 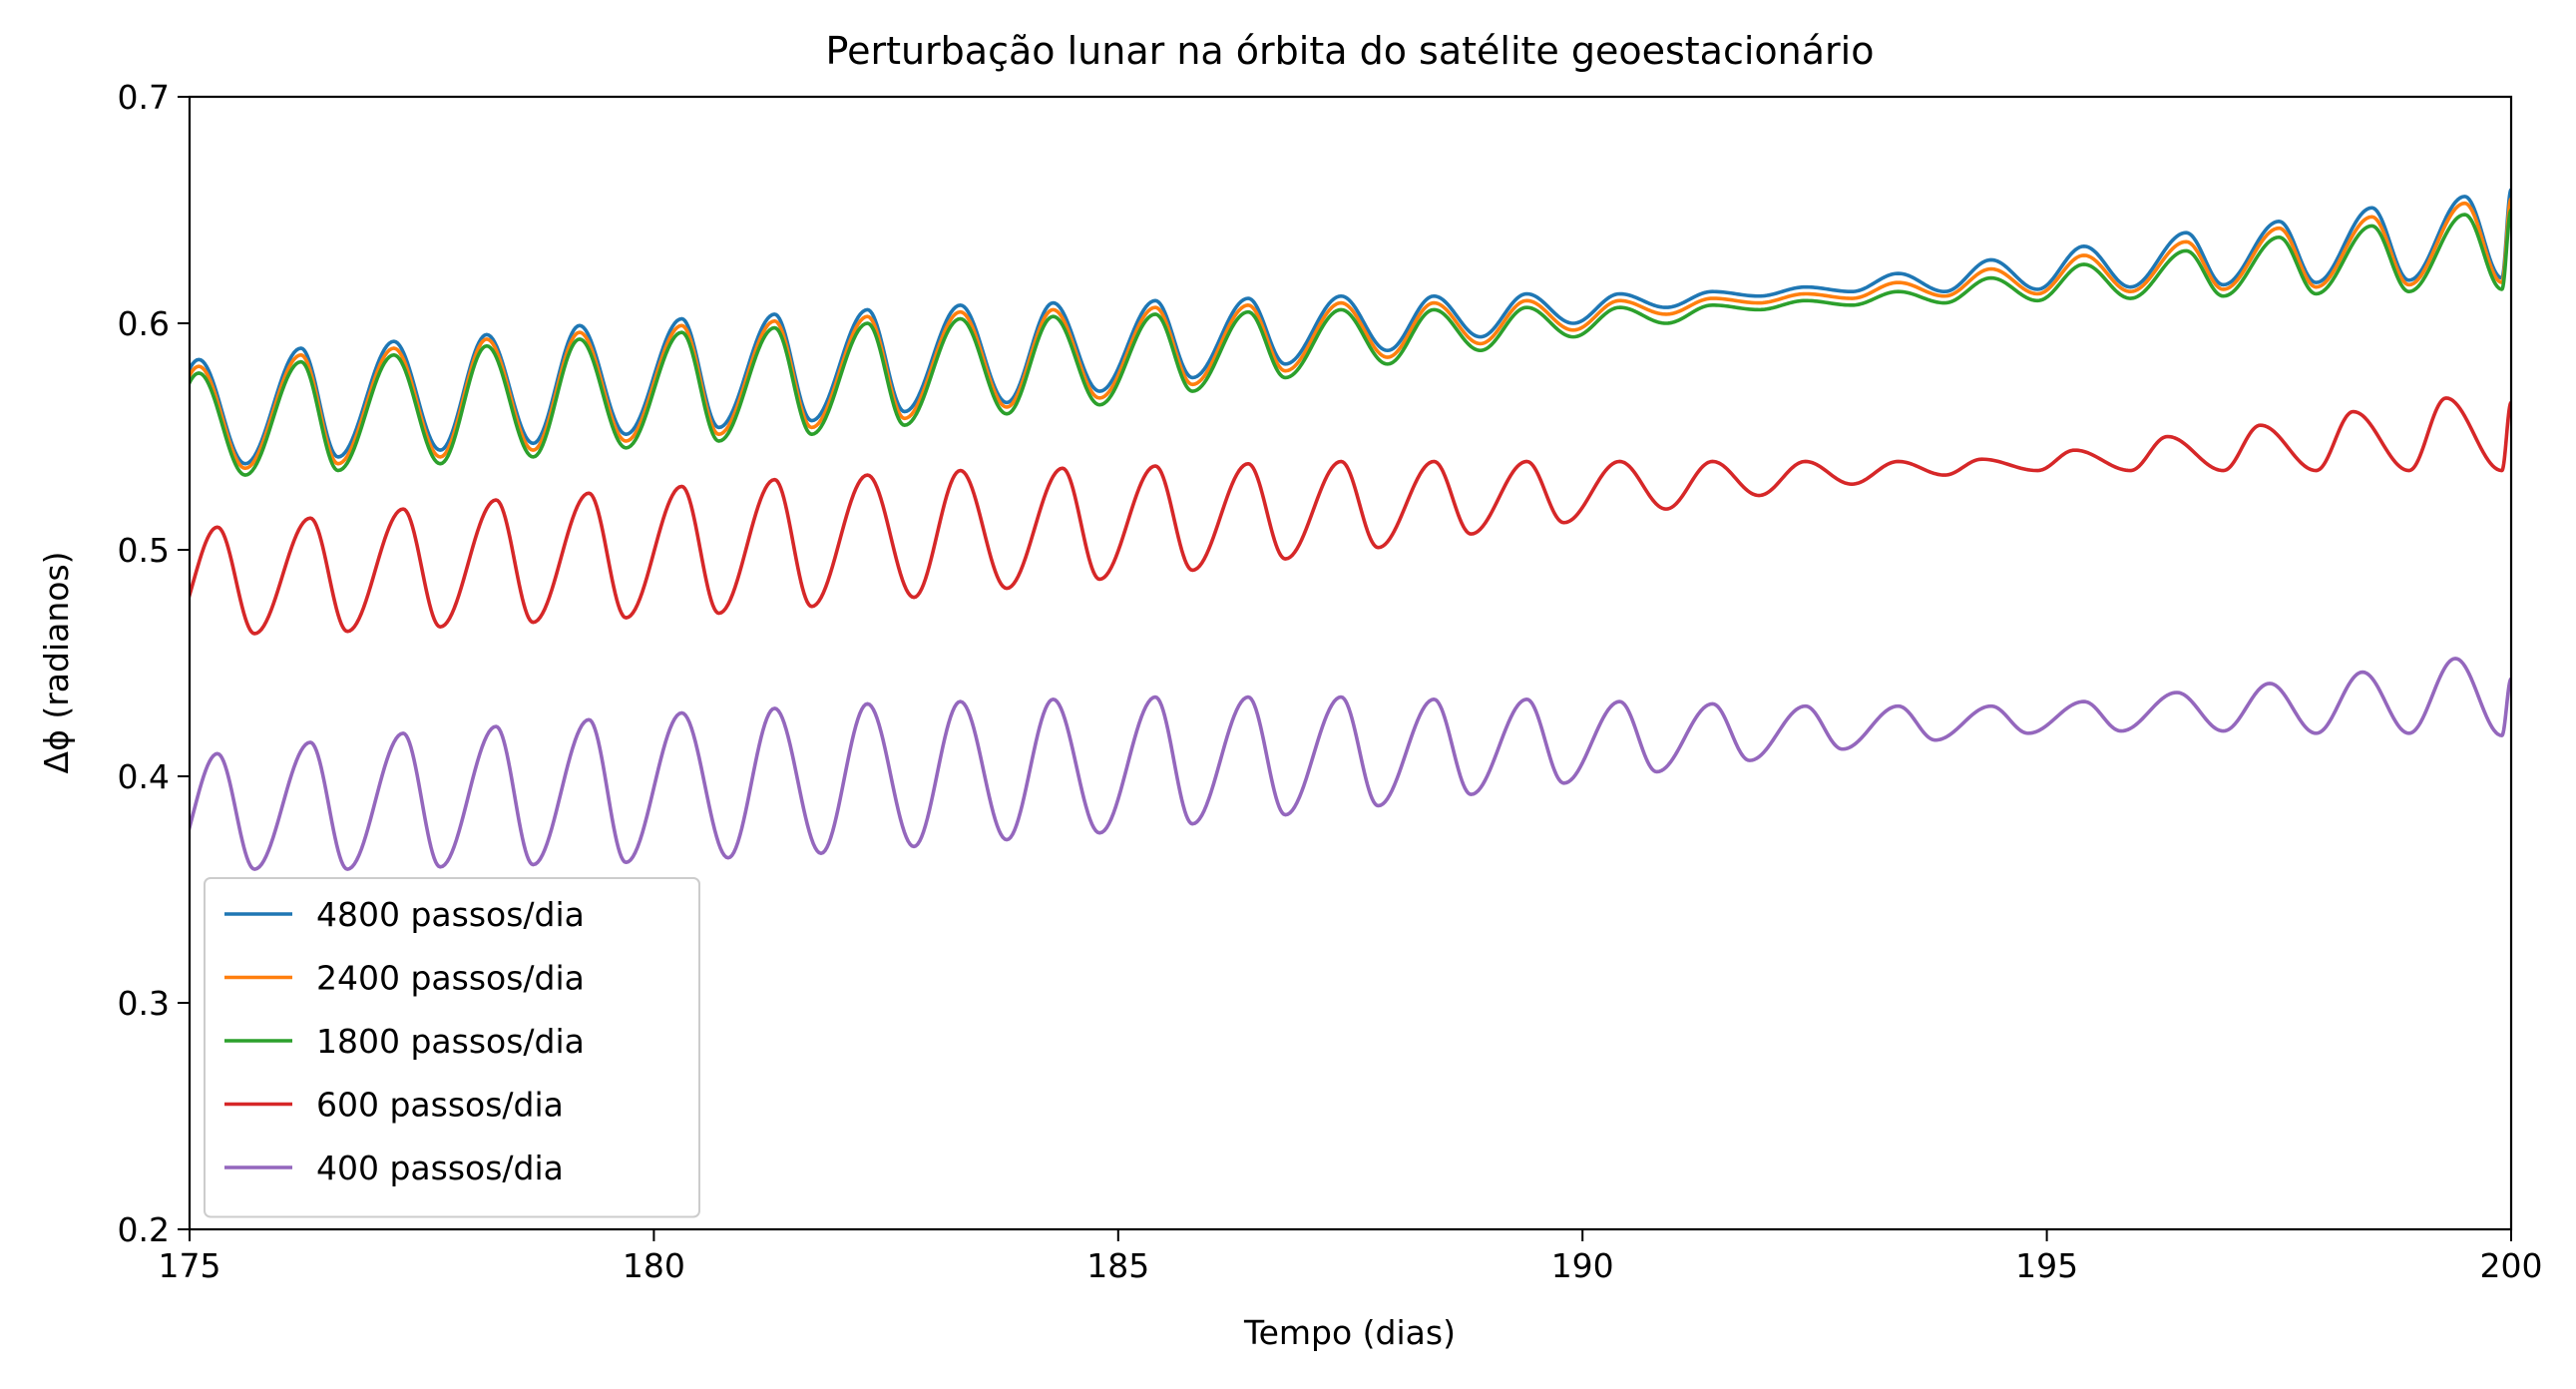 What do you see at coordinates (1349, 1332) in the screenshot?
I see `x-axis-label: Tempo (dias)` at bounding box center [1349, 1332].